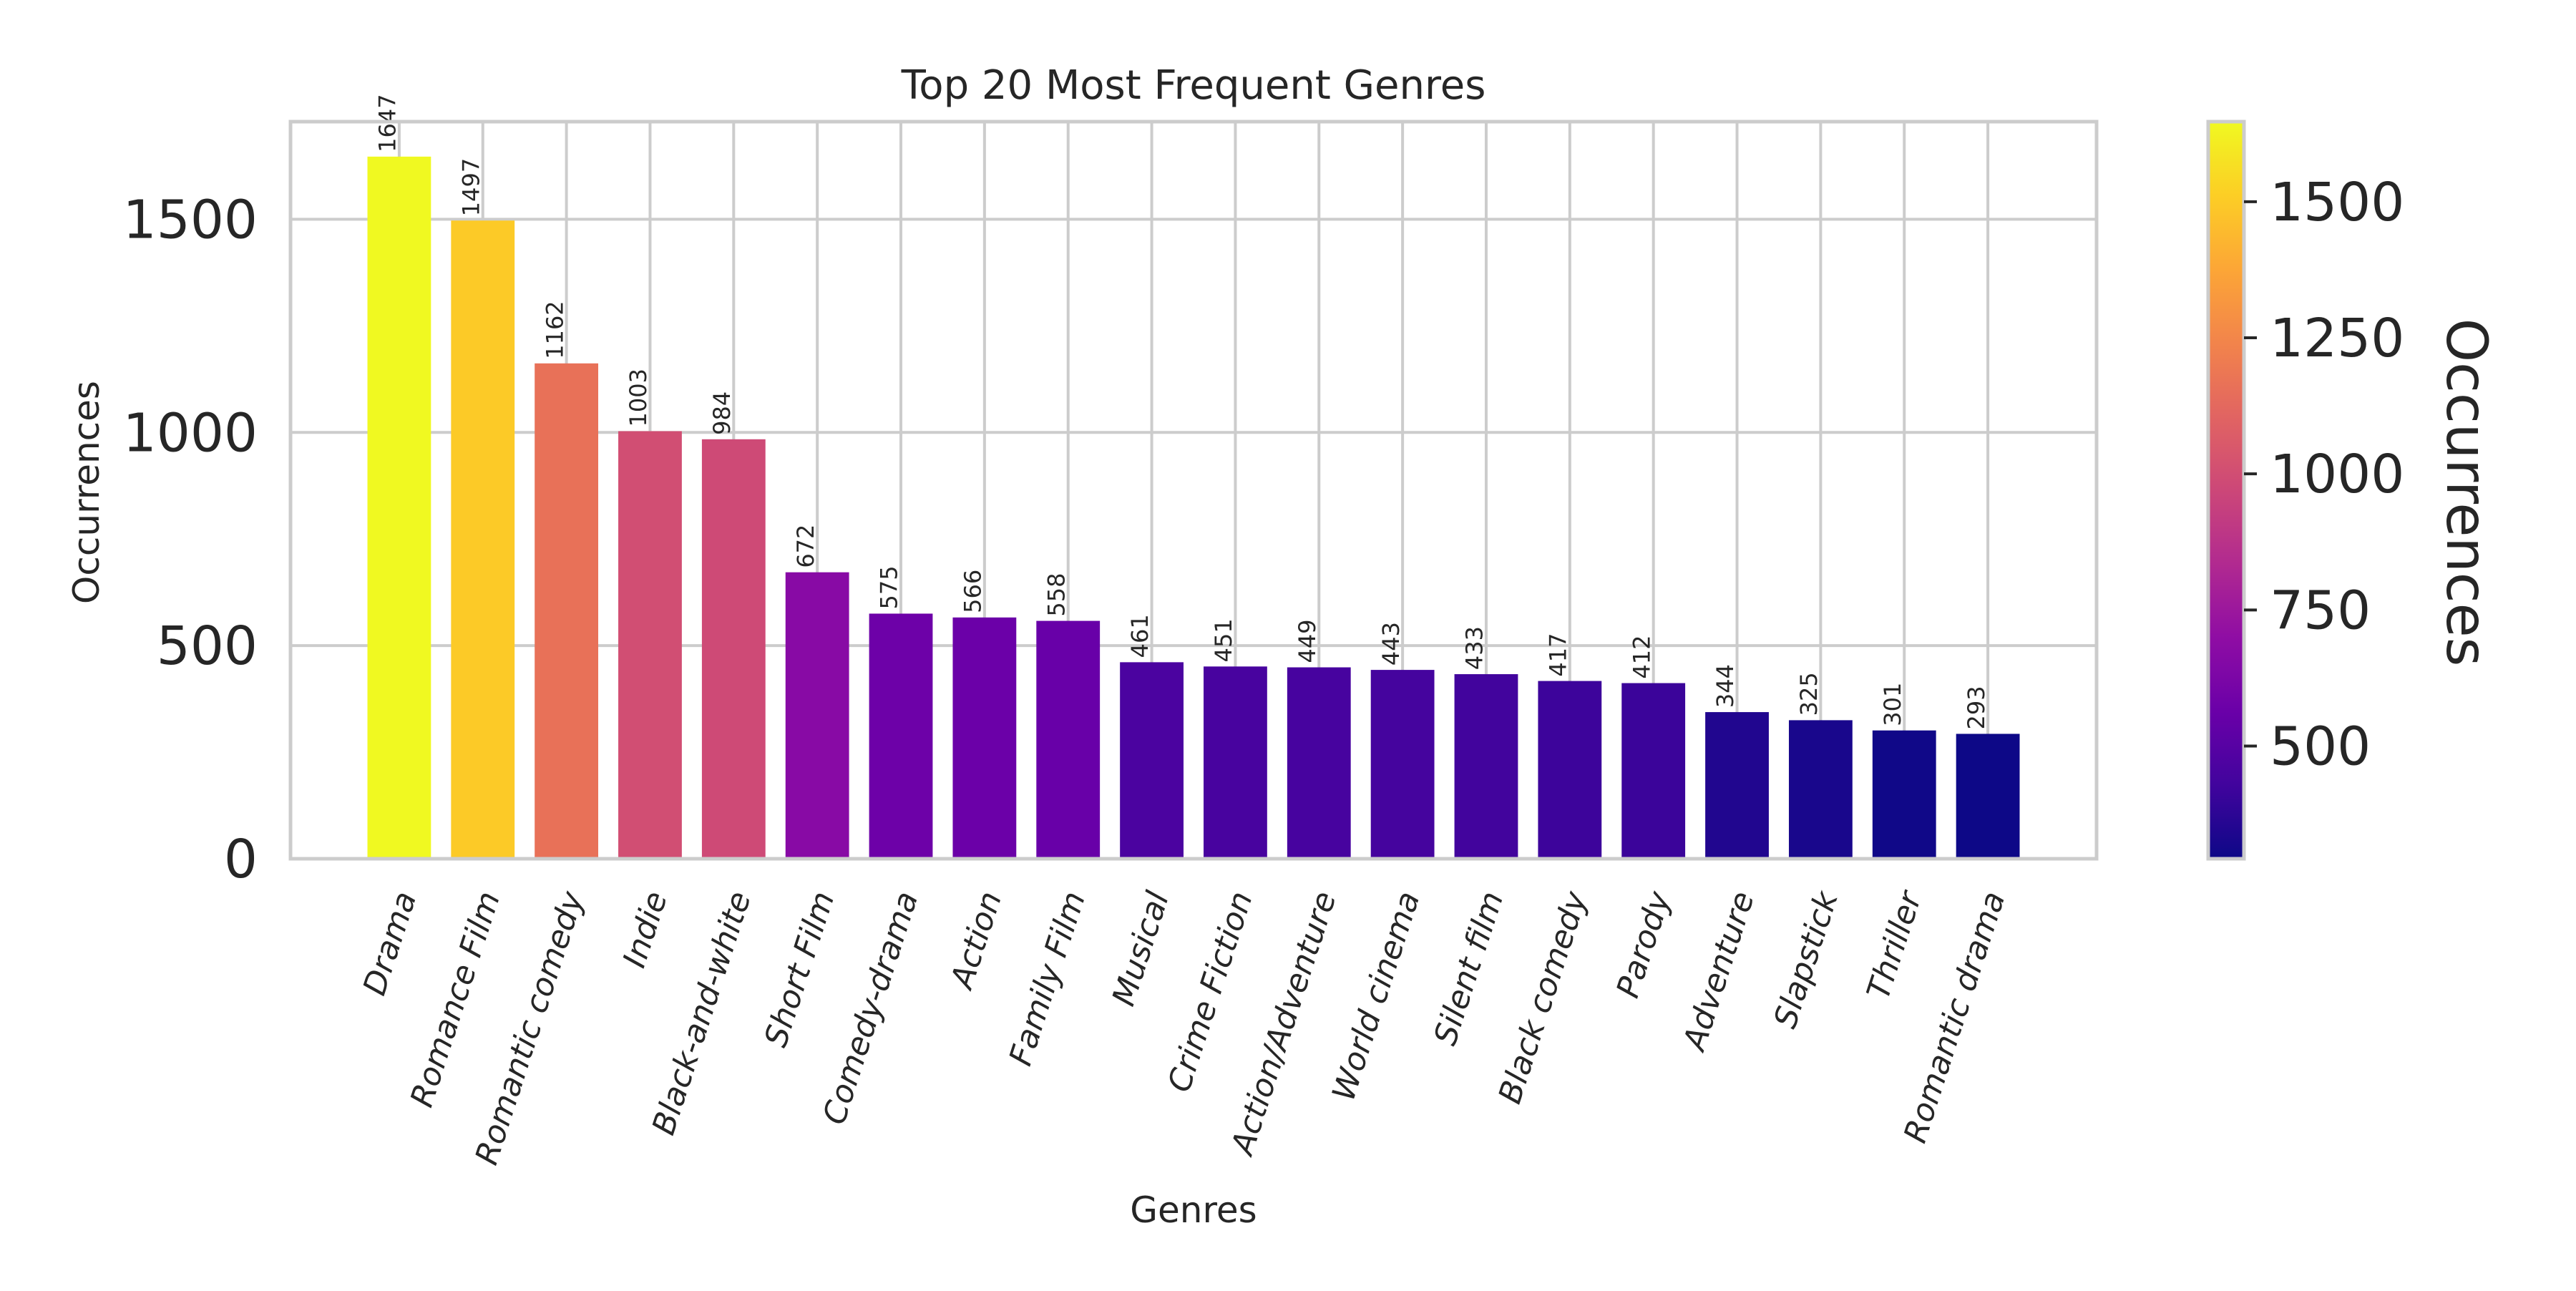  Describe the element at coordinates (1641, 656) in the screenshot. I see `bar-value-label: 412` at that location.